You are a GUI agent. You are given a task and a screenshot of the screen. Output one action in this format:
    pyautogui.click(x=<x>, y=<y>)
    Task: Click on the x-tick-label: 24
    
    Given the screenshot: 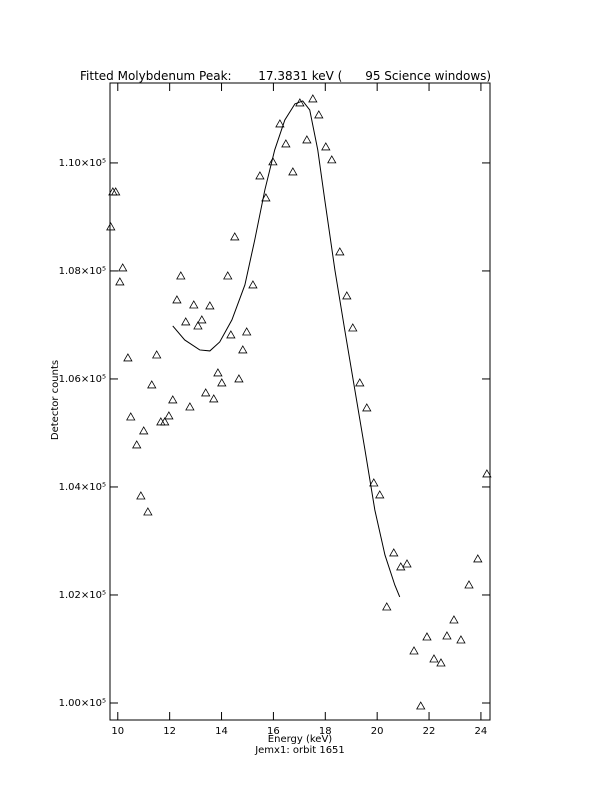 What is the action you would take?
    pyautogui.click(x=481, y=731)
    